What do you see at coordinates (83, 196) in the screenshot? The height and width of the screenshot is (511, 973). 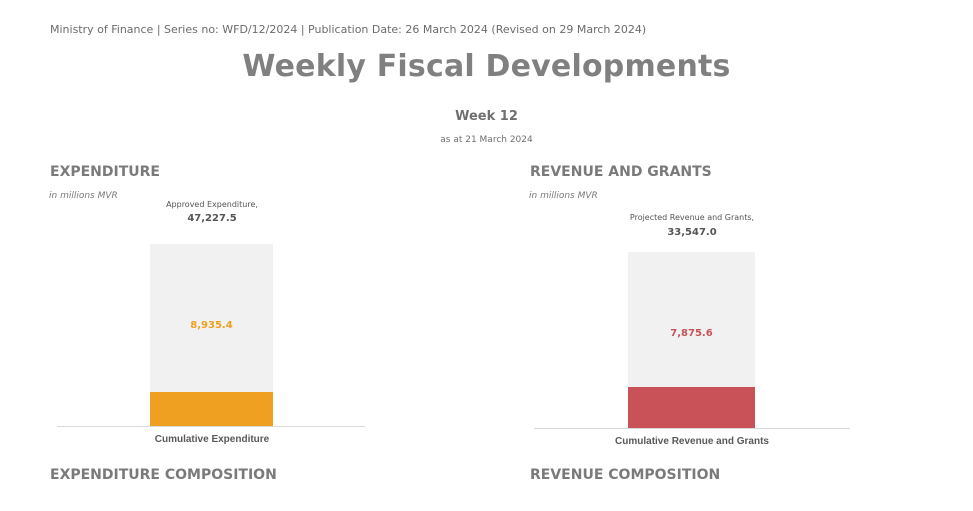 I see `expenditure-unit-label: in millions MVR` at bounding box center [83, 196].